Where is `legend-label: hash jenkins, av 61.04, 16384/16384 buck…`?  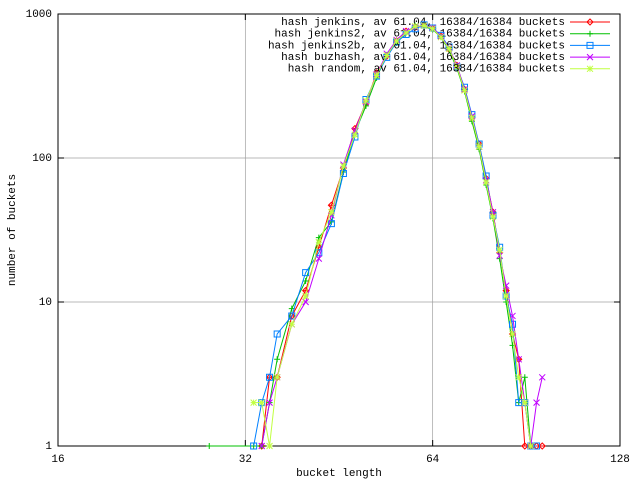 legend-label: hash jenkins, av 61.04, 16384/16384 buck… is located at coordinates (423, 23).